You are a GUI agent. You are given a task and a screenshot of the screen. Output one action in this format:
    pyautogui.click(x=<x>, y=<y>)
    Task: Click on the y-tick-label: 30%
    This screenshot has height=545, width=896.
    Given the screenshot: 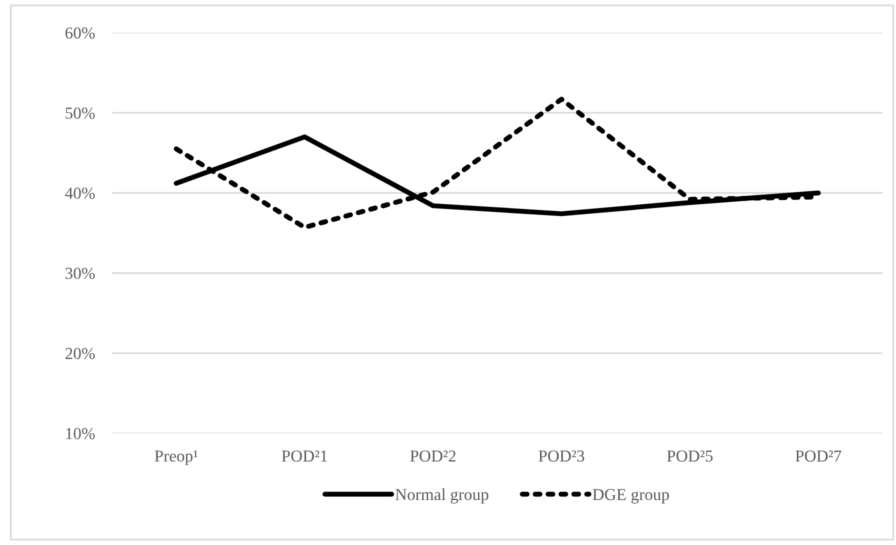 What is the action you would take?
    pyautogui.click(x=80, y=274)
    